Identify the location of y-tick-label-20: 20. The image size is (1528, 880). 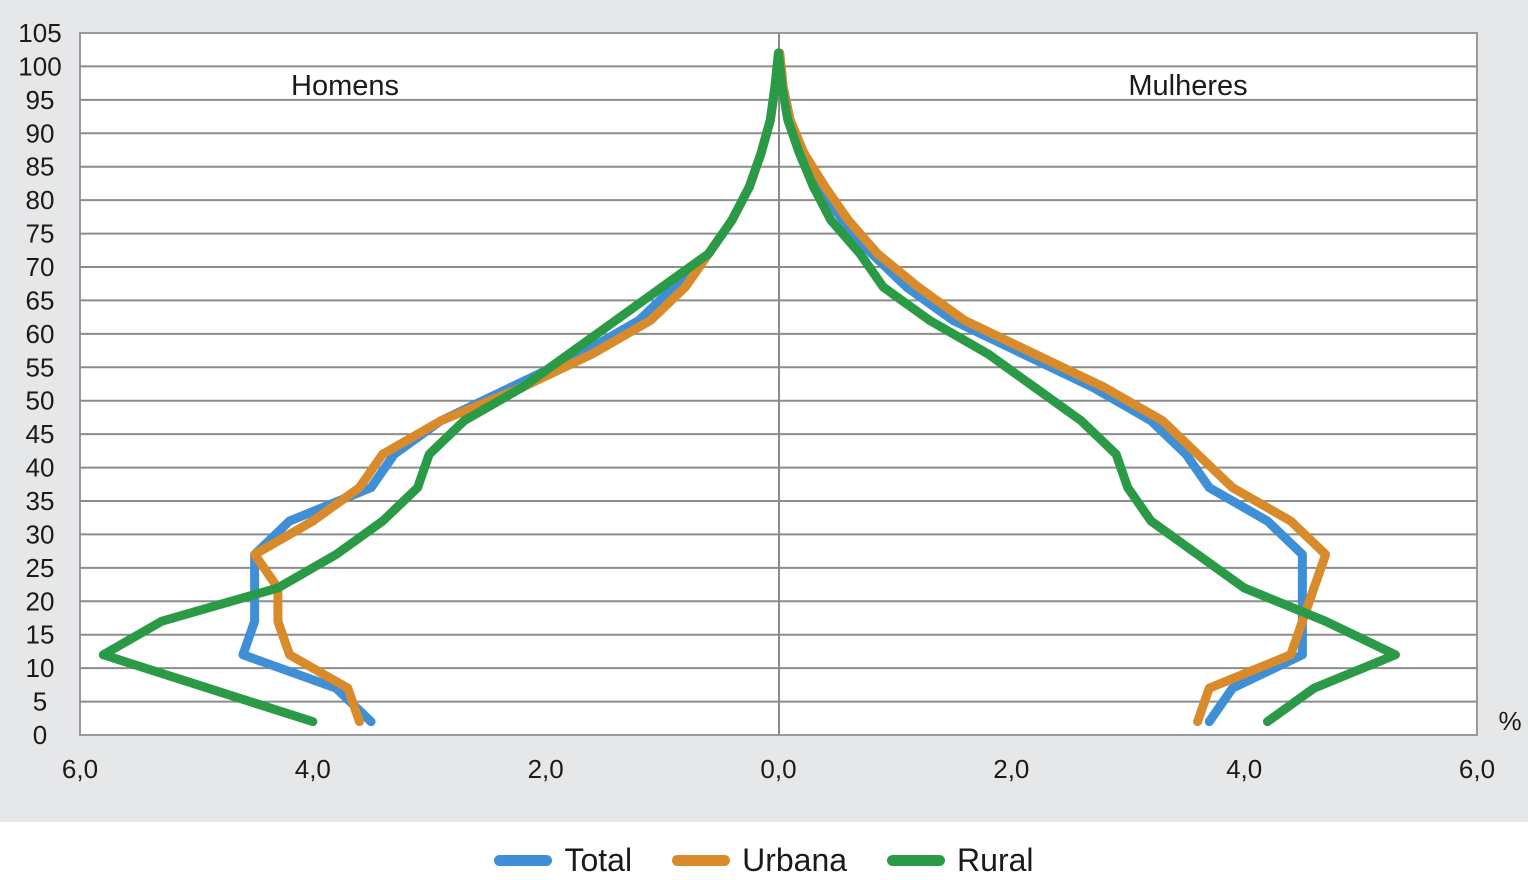
(40, 601).